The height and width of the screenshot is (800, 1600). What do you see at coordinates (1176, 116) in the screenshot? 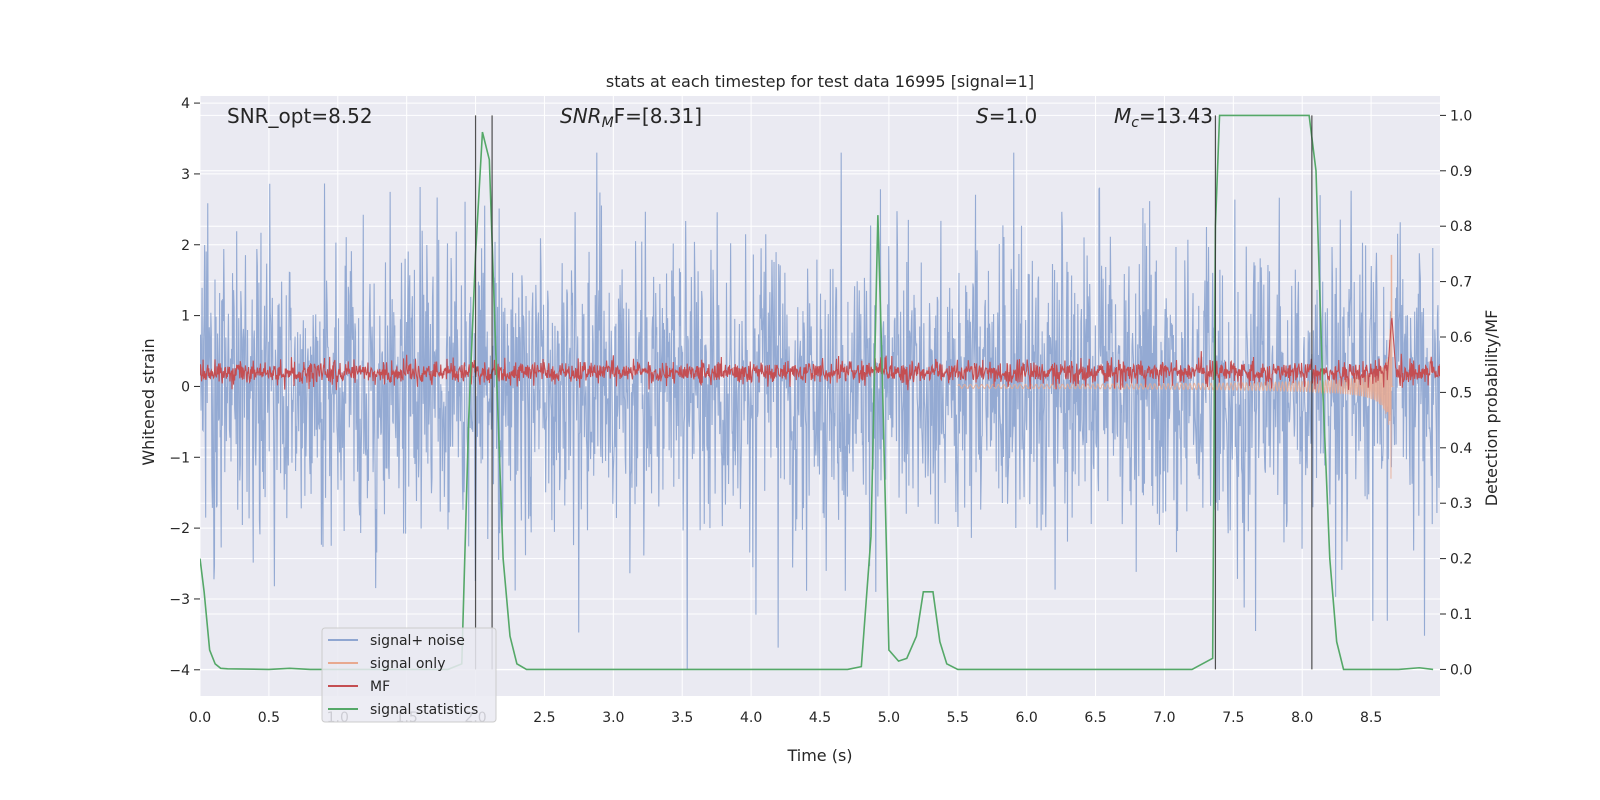
I see `annotation-mc-rest: =13.43` at bounding box center [1176, 116].